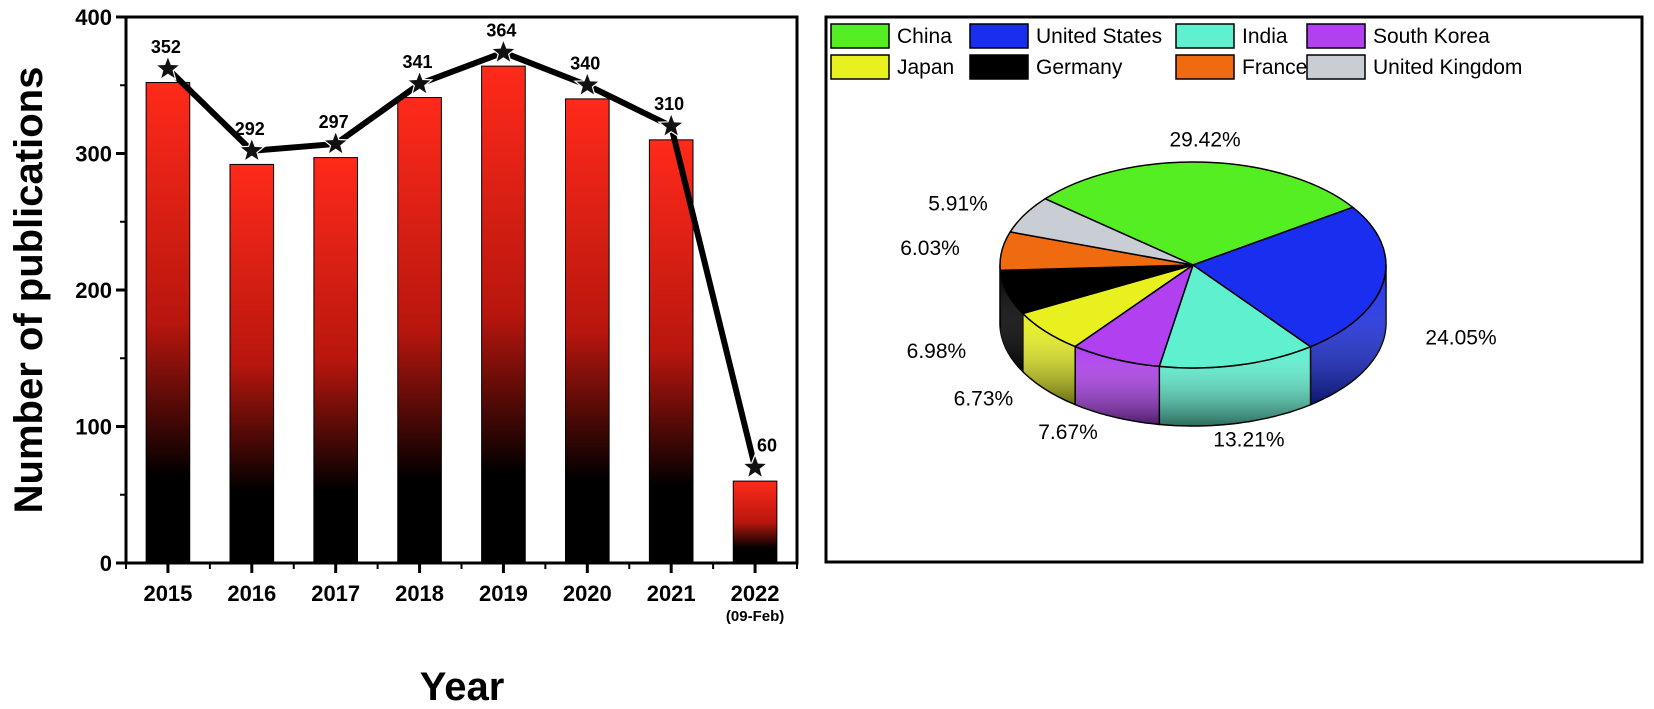  I want to click on data-label: 340, so click(585, 63).